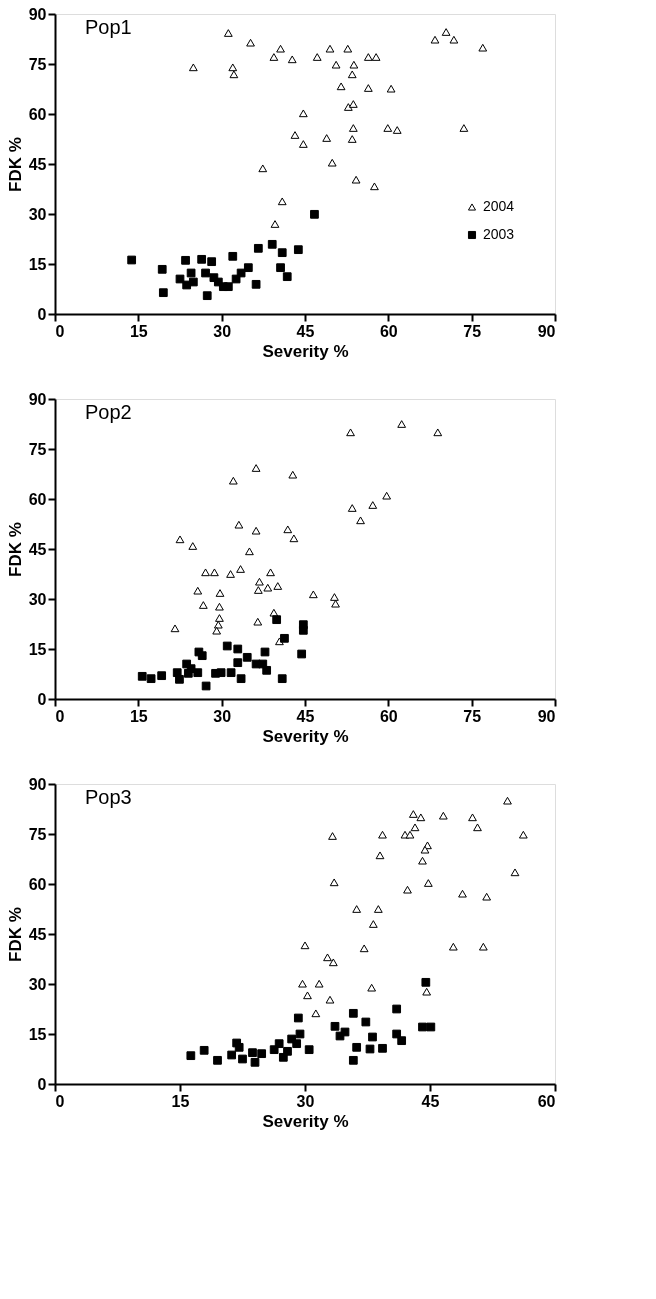 This screenshot has width=656, height=1299. I want to click on y-tick-label: 0, so click(42, 314).